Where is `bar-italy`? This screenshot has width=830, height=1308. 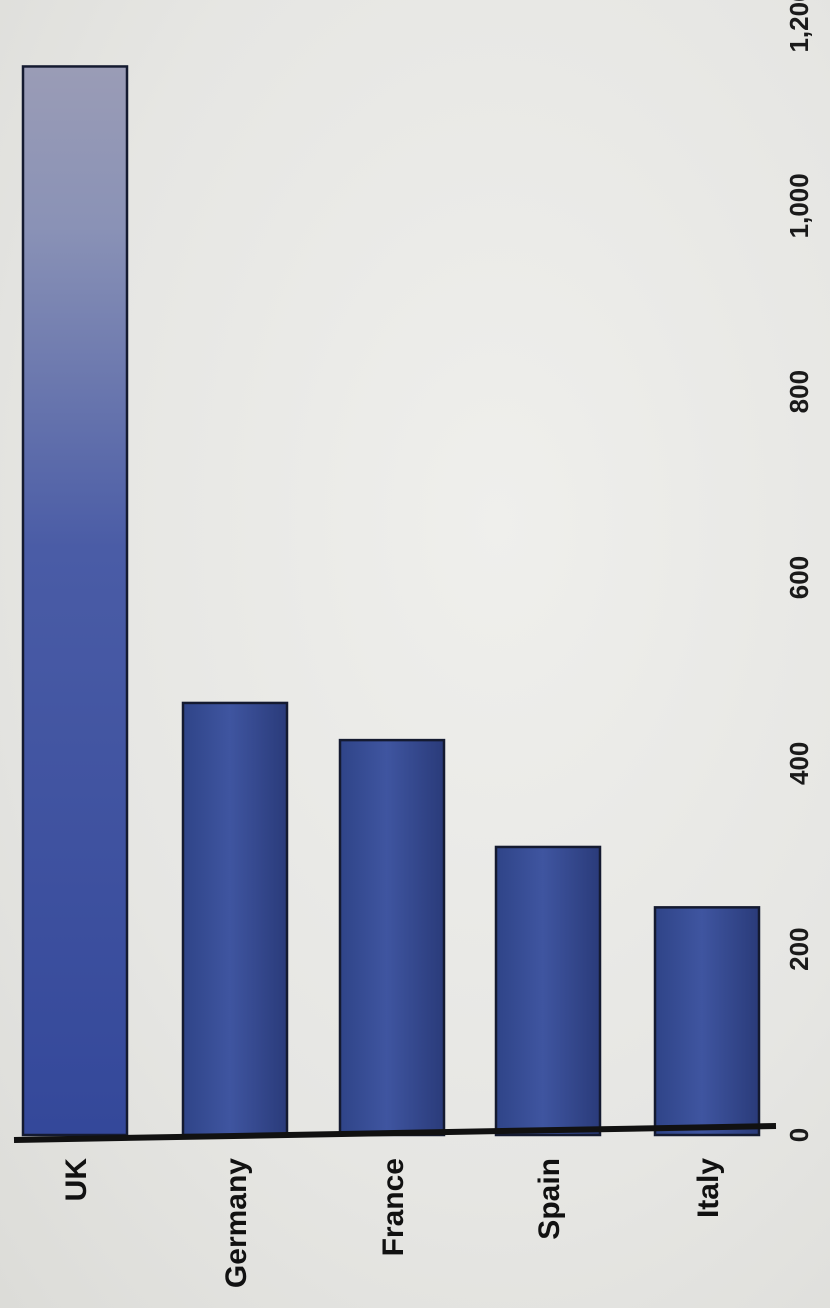 bar-italy is located at coordinates (707, 1021).